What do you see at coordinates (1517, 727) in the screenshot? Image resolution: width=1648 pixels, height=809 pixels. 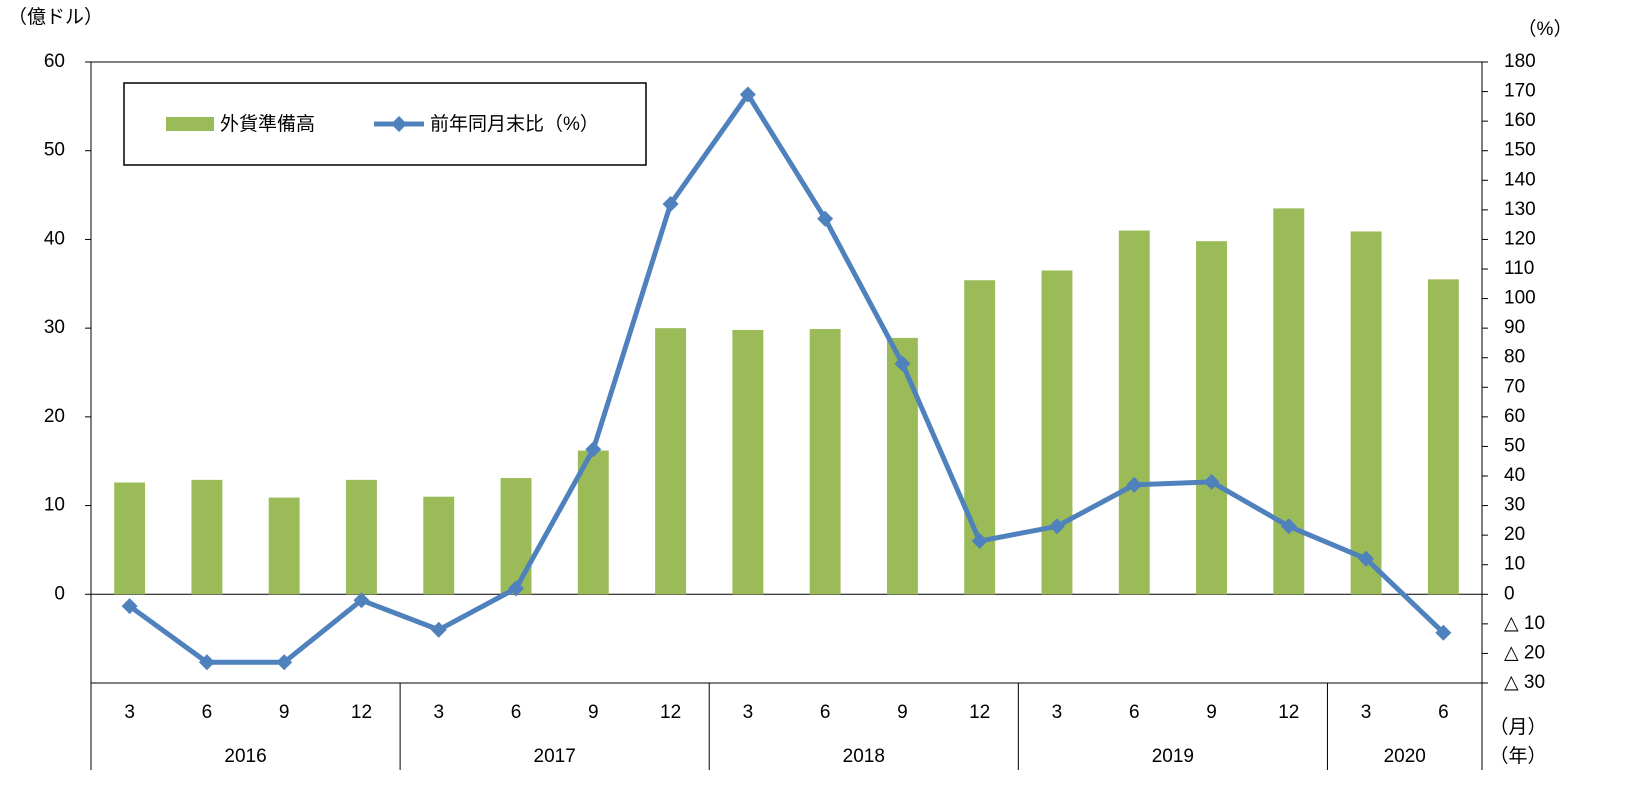 I see `x-unit: （月）` at bounding box center [1517, 727].